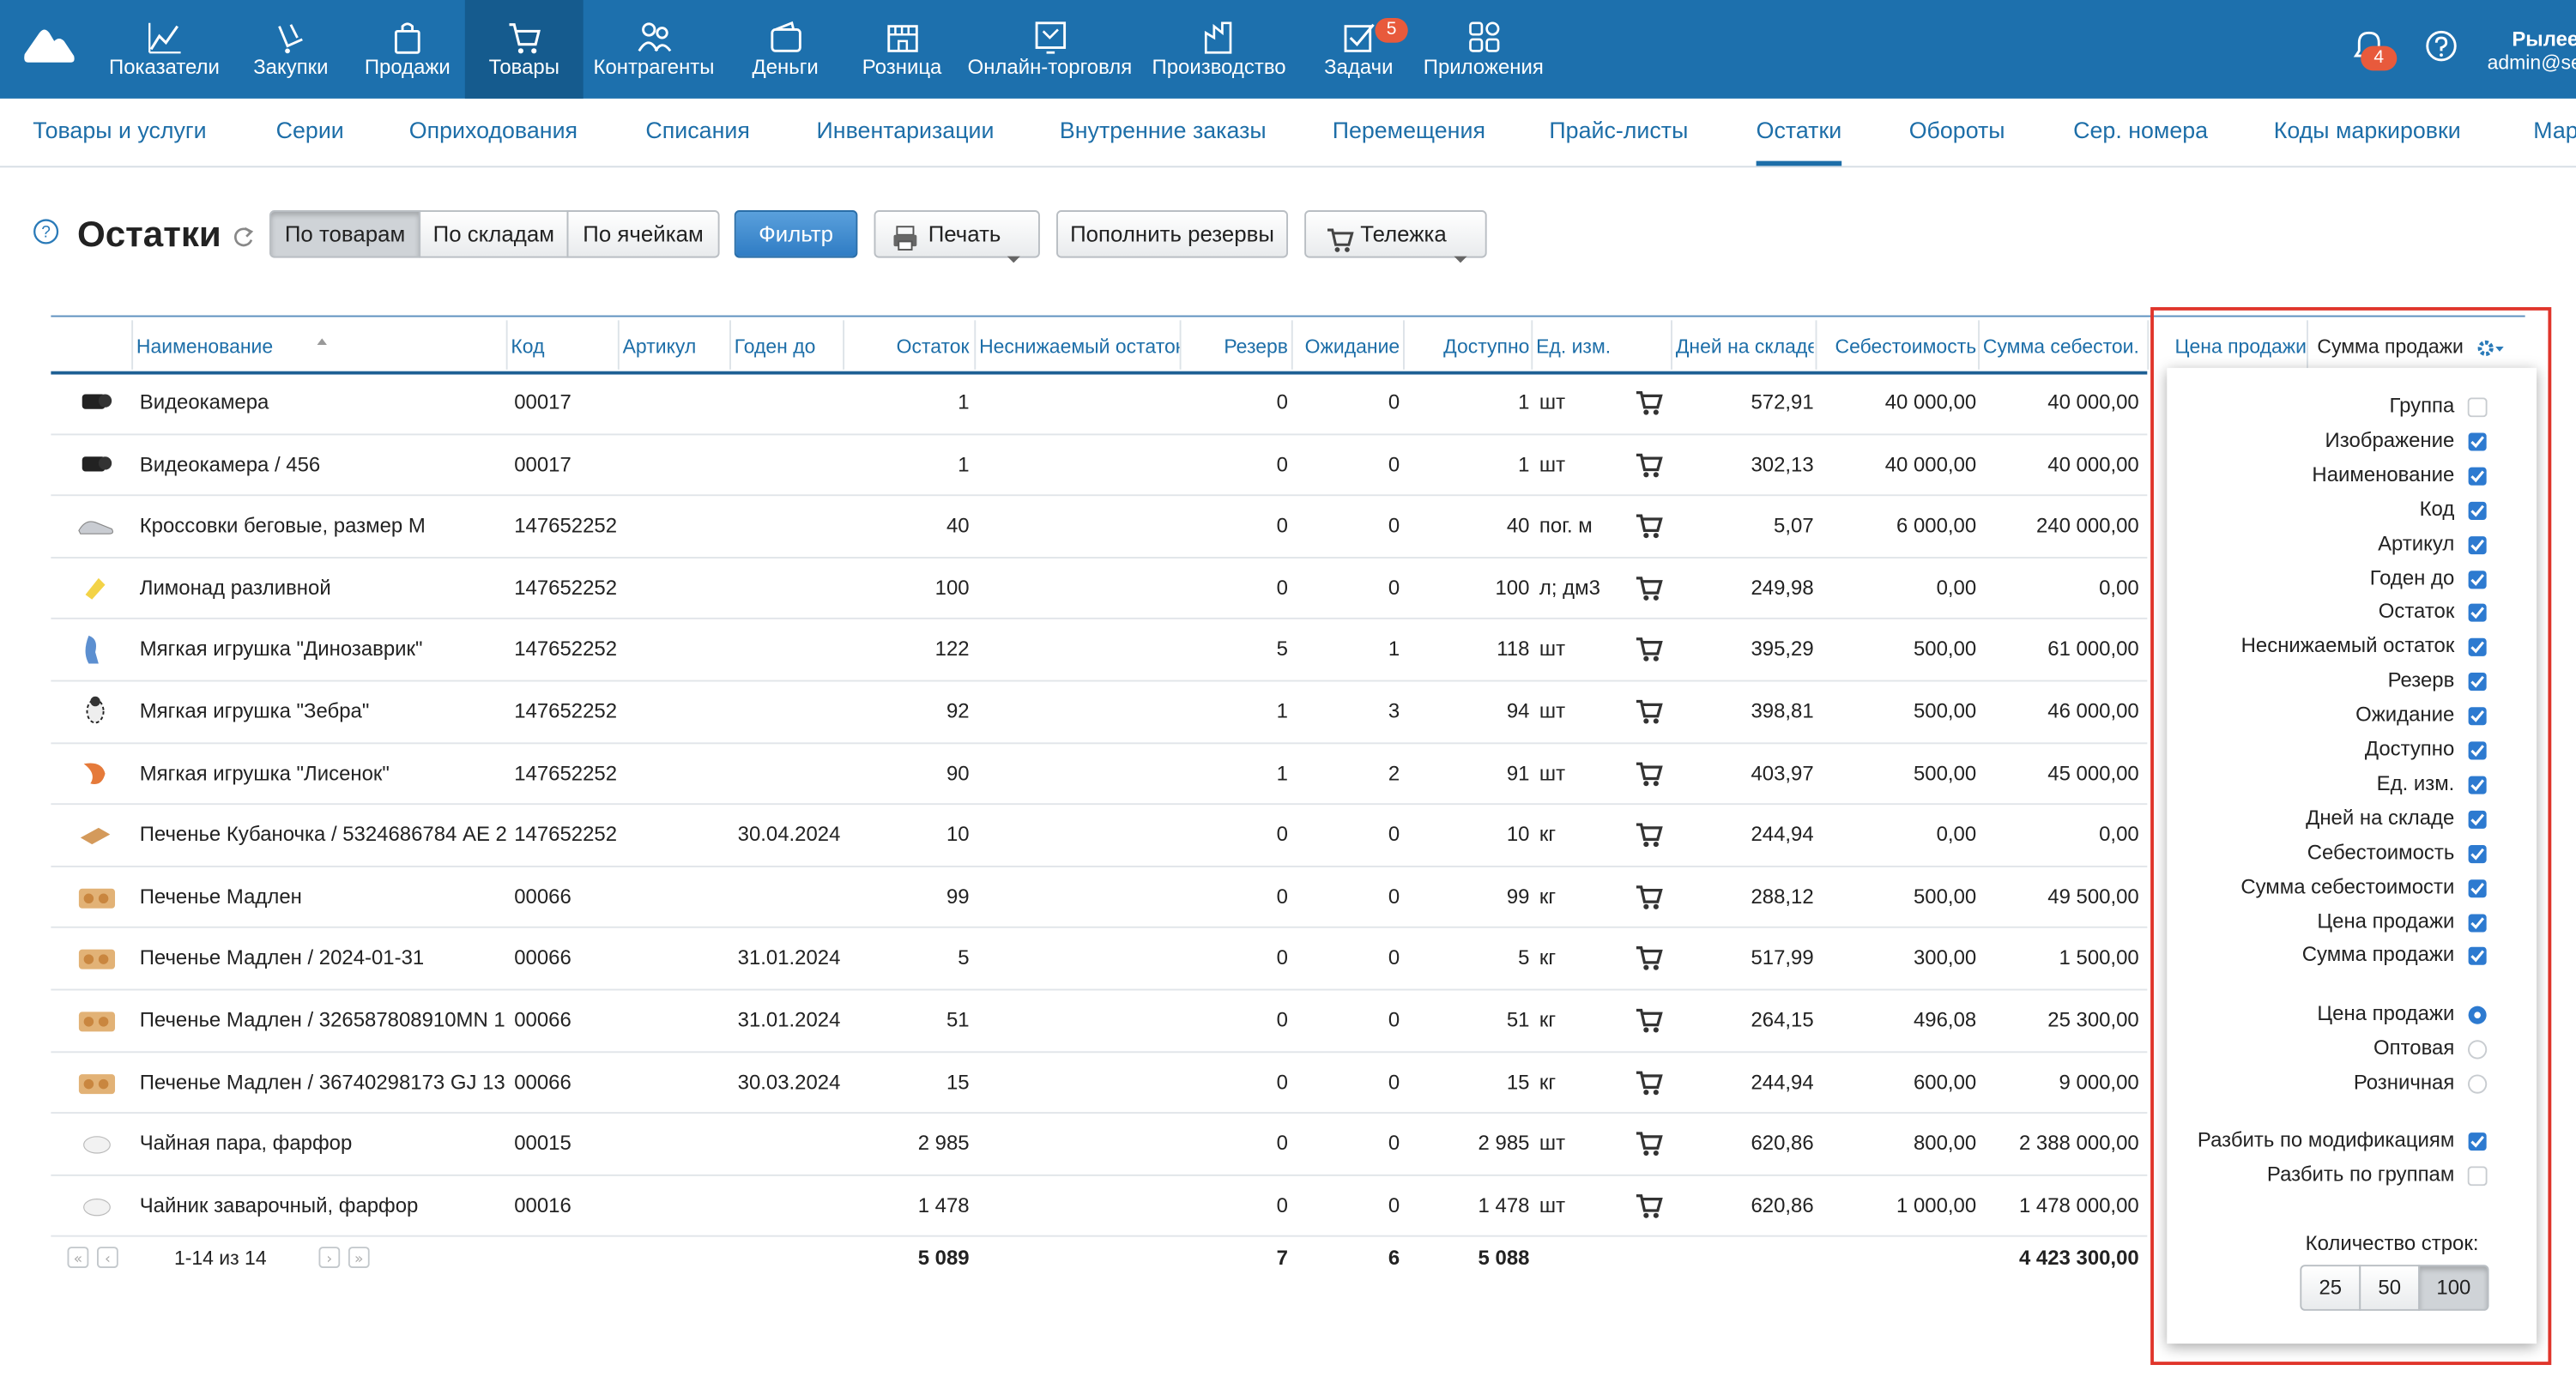 The width and height of the screenshot is (2576, 1383). Describe the element at coordinates (205, 347) in the screenshot. I see `column-header: Наименование` at that location.